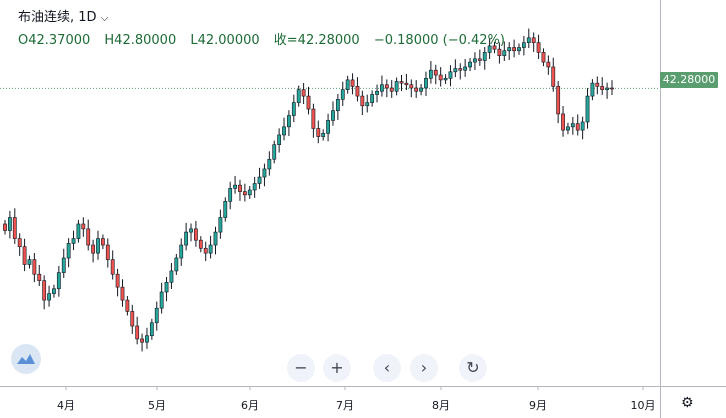  I want to click on x-tick-label: 4月, so click(66, 405).